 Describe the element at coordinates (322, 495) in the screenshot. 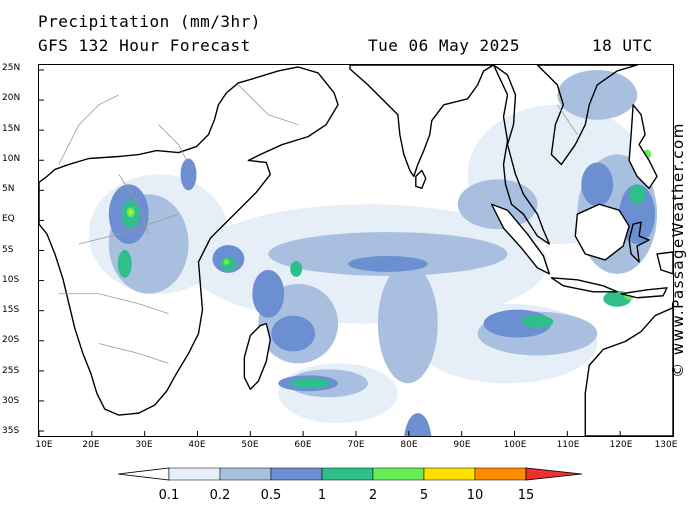

I see `legend-label: 1` at that location.